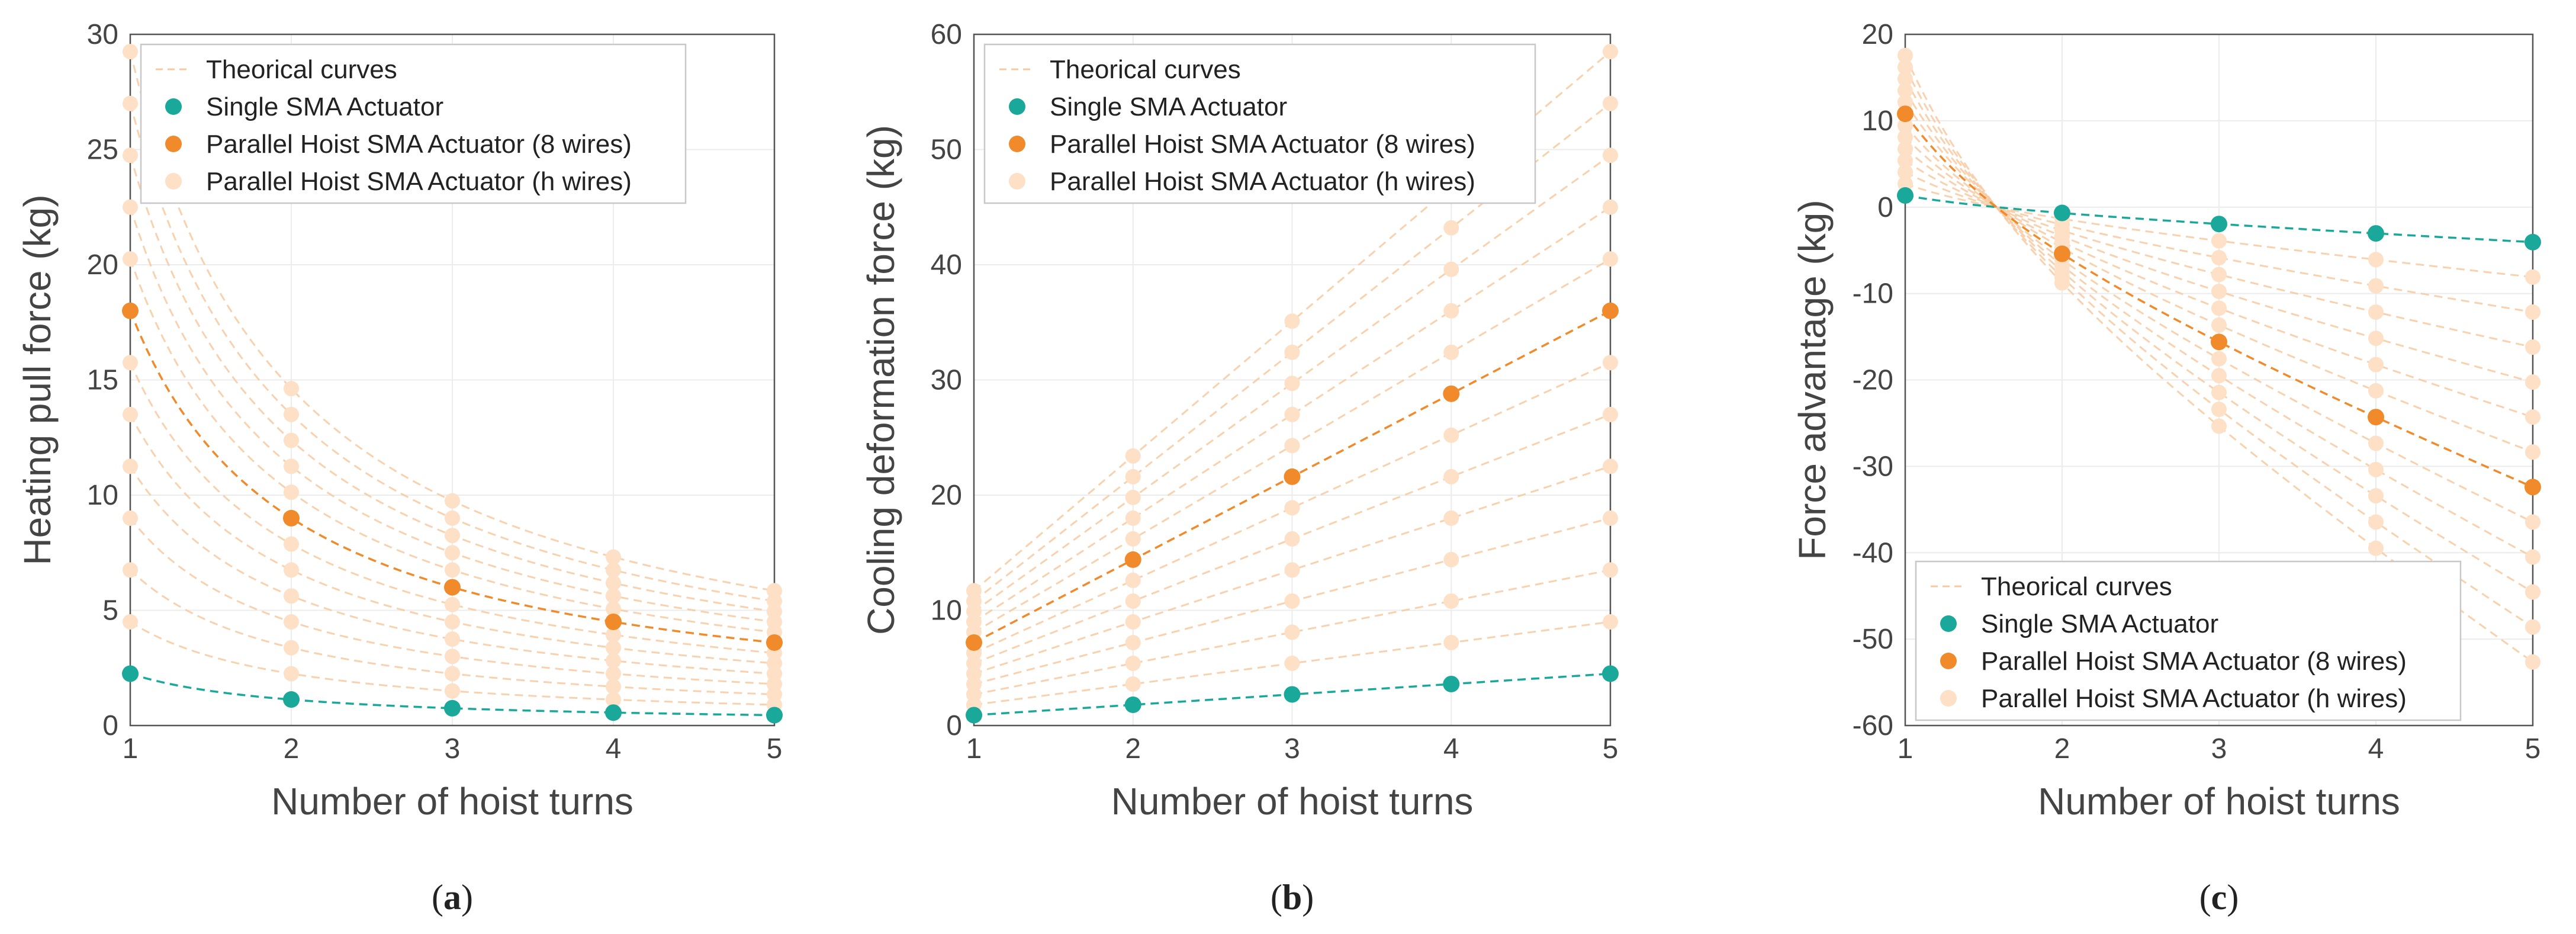  What do you see at coordinates (1451, 476) in the screenshot?
I see `point-h6-x4` at bounding box center [1451, 476].